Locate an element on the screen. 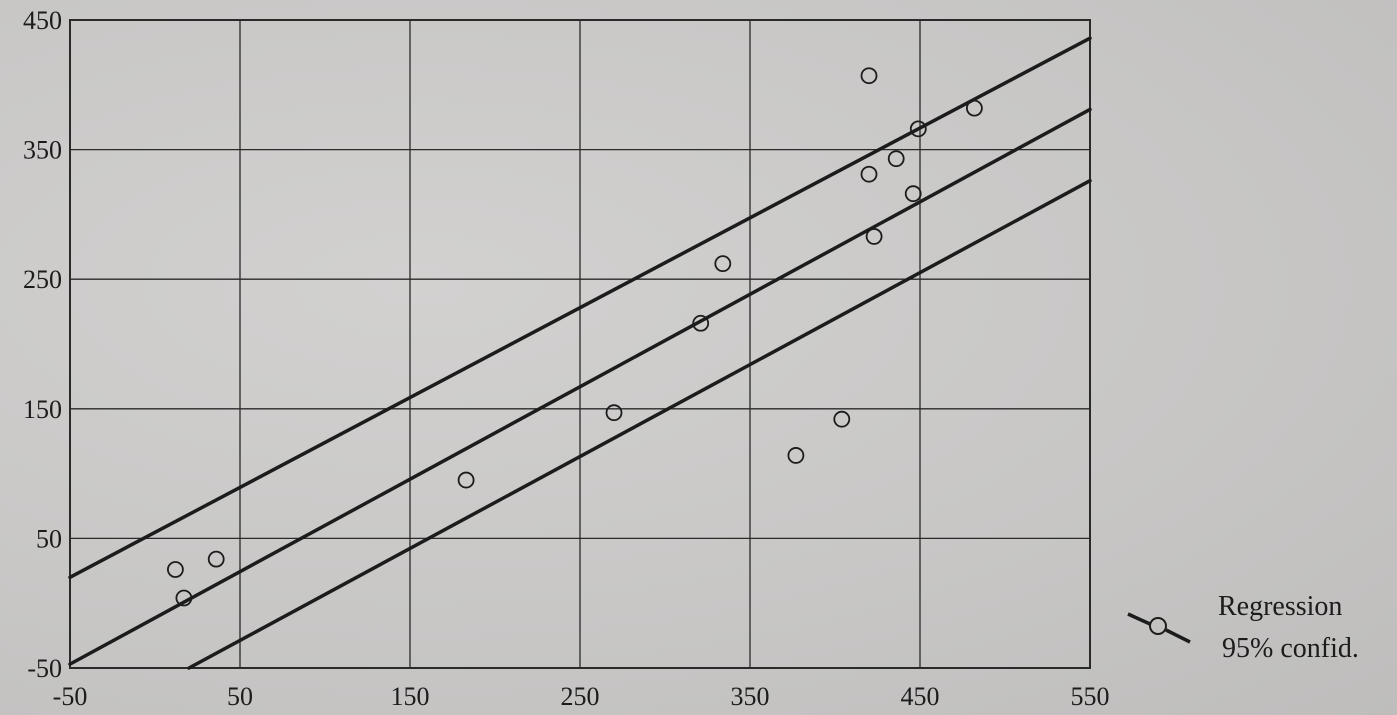  y-tick-label: 350 is located at coordinates (42, 150).